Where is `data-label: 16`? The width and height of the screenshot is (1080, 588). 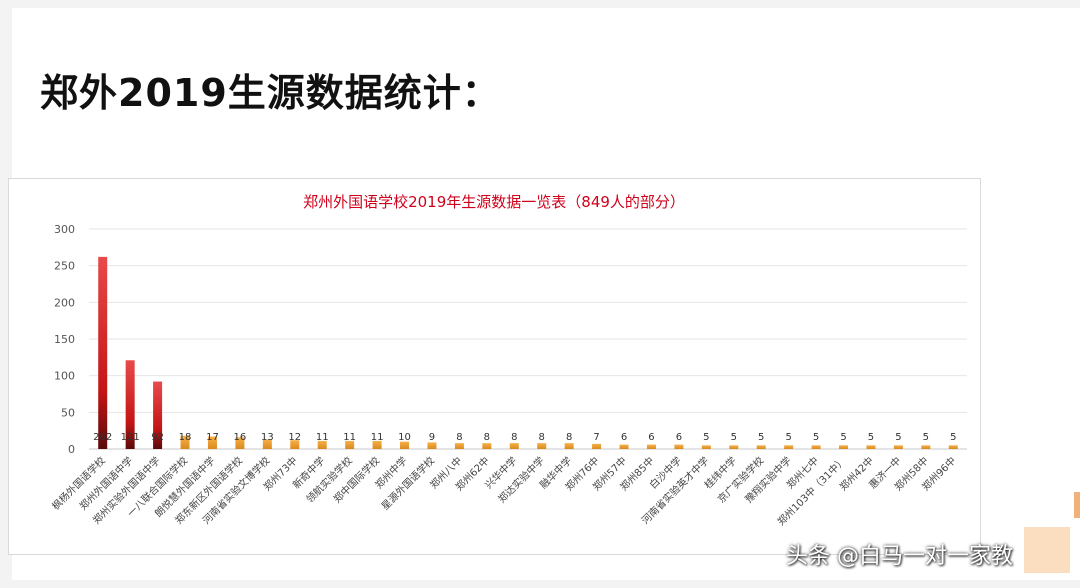
data-label: 16 is located at coordinates (240, 437).